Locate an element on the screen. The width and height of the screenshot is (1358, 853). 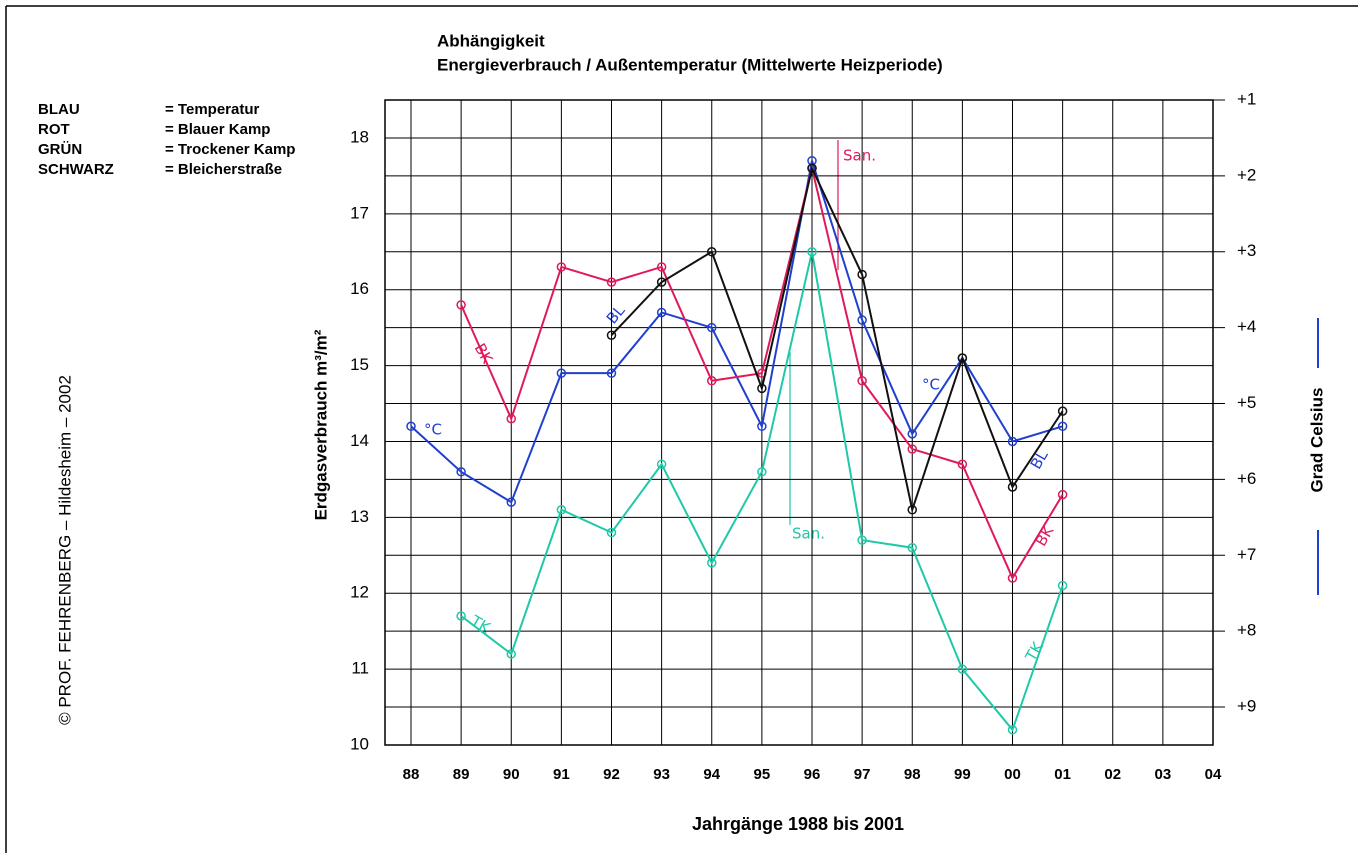
legend-key: SCHWARZ is located at coordinates (76, 169).